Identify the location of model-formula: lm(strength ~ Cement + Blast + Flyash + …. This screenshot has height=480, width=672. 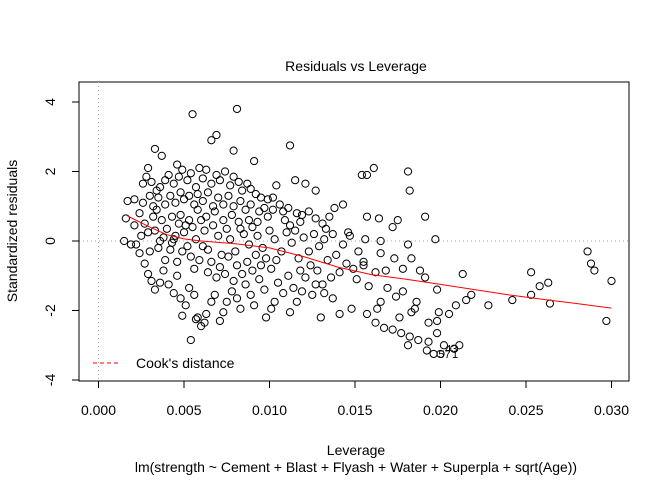
(356, 467).